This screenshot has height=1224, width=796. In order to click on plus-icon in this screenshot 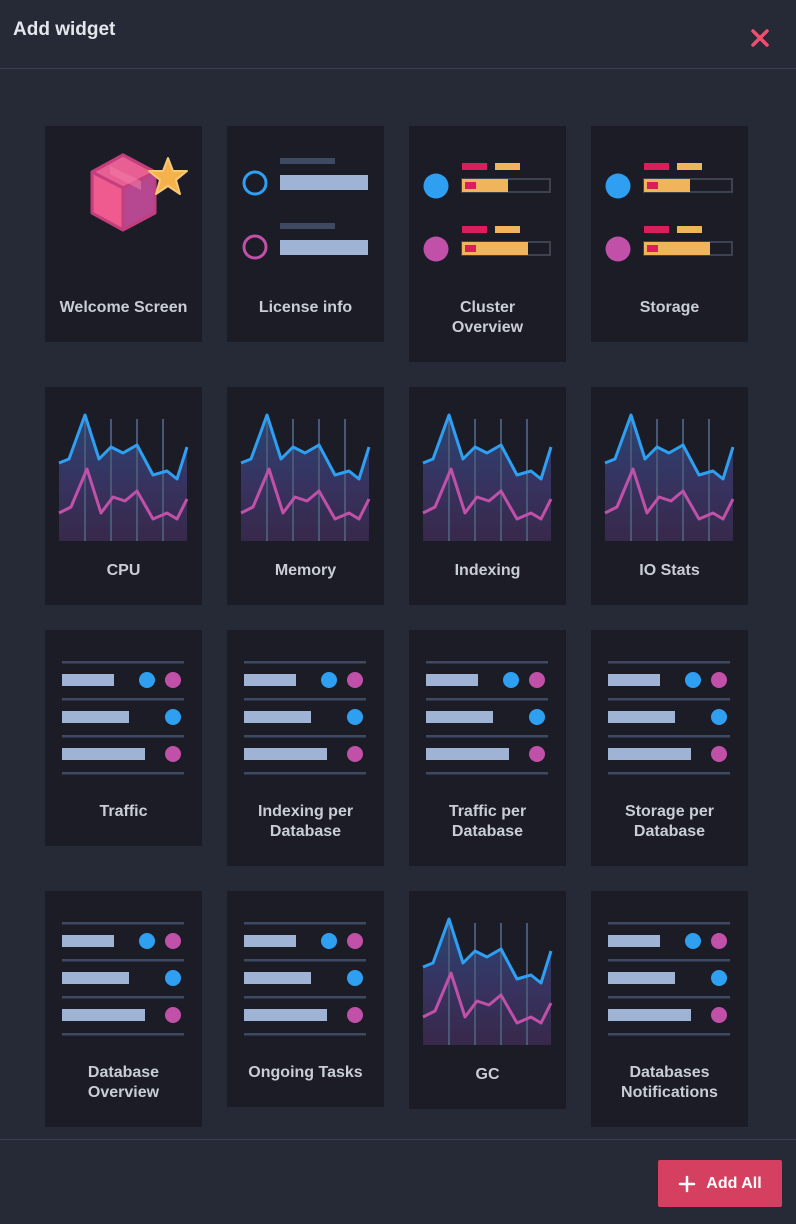, I will do `click(687, 1183)`.